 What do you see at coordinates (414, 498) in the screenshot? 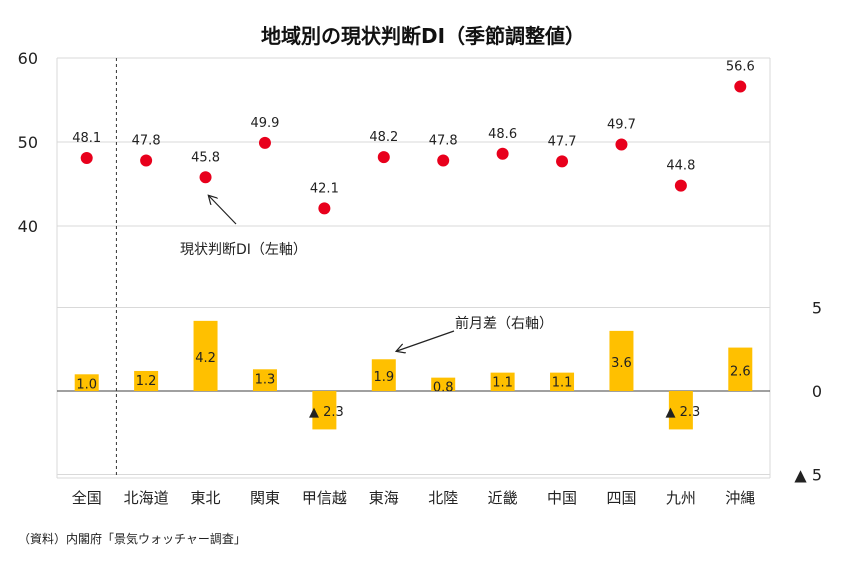
I see `category-labels: 全国 北海道 東北 関東 甲信越 東海 北陸 近畿 中国 四国 九州 沖縄` at bounding box center [414, 498].